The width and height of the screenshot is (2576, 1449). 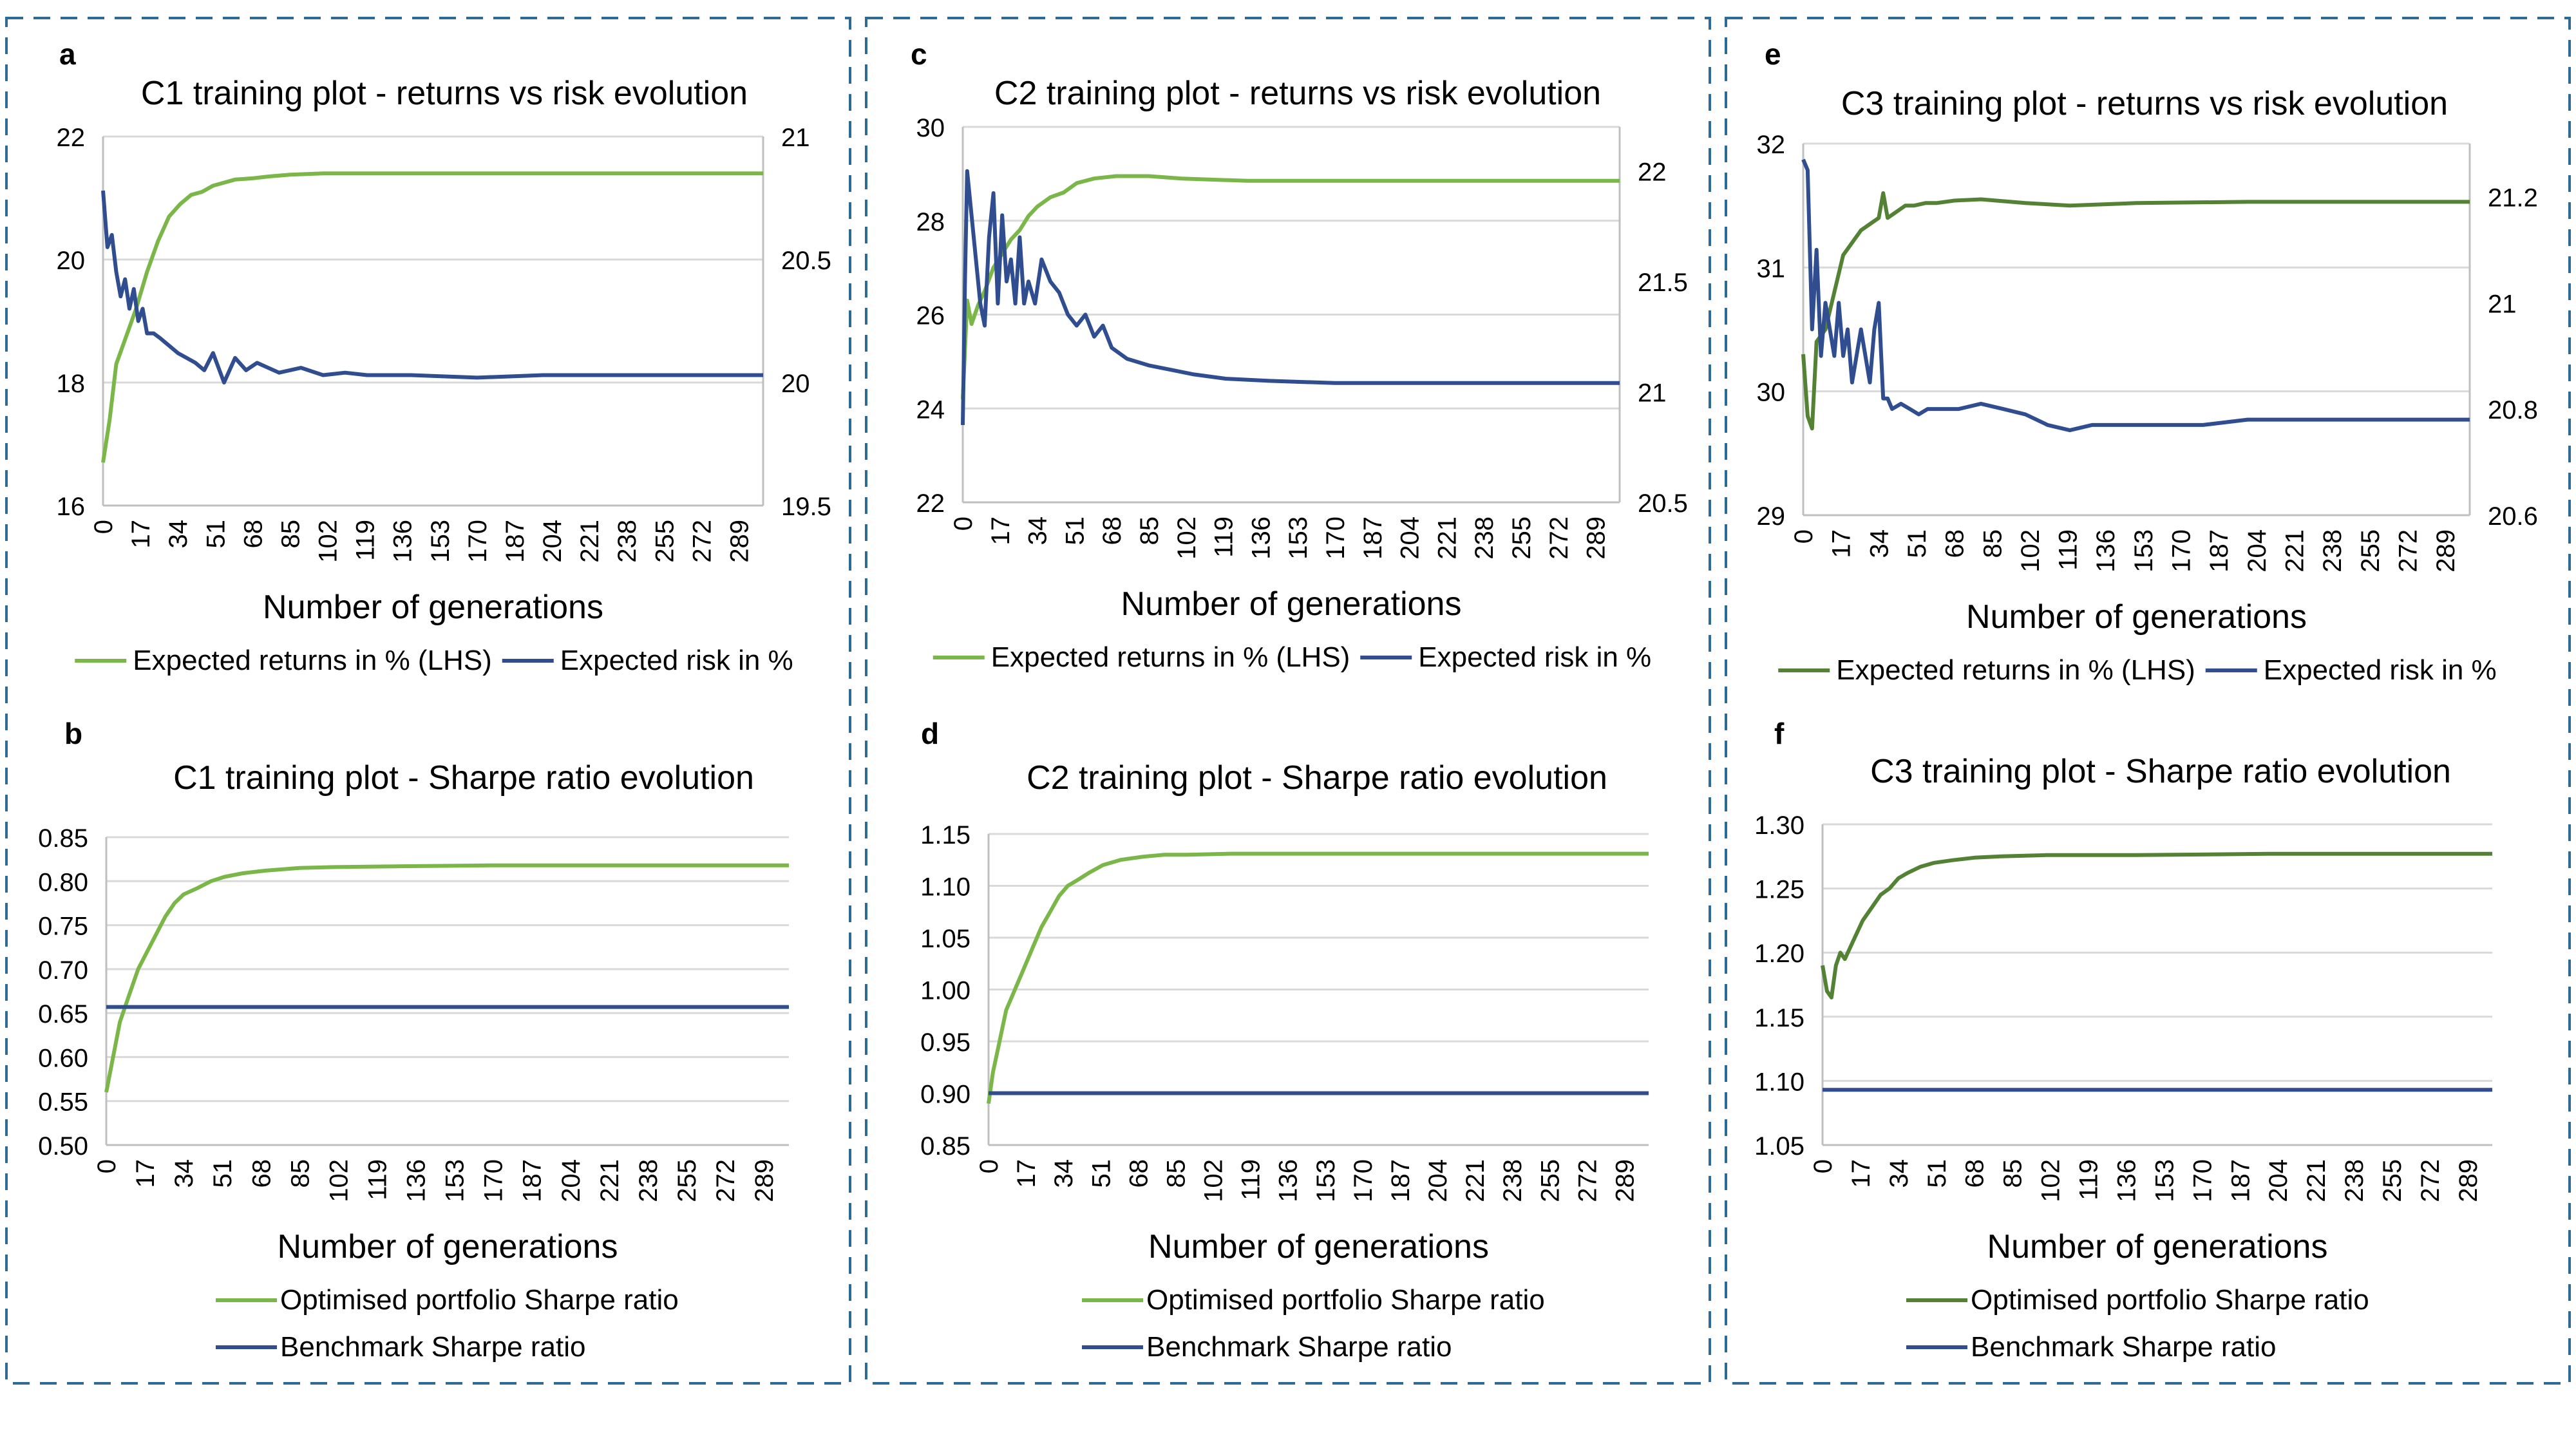 I want to click on panel-letter: a, so click(x=67, y=54).